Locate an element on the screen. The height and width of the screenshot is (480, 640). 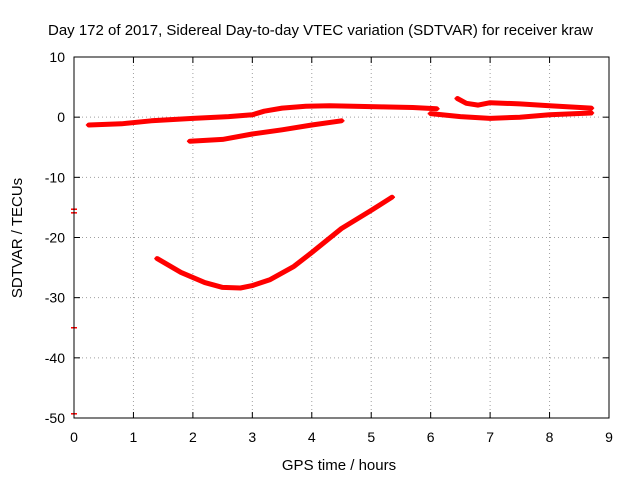
y-tick-label: -20 is located at coordinates (55, 238).